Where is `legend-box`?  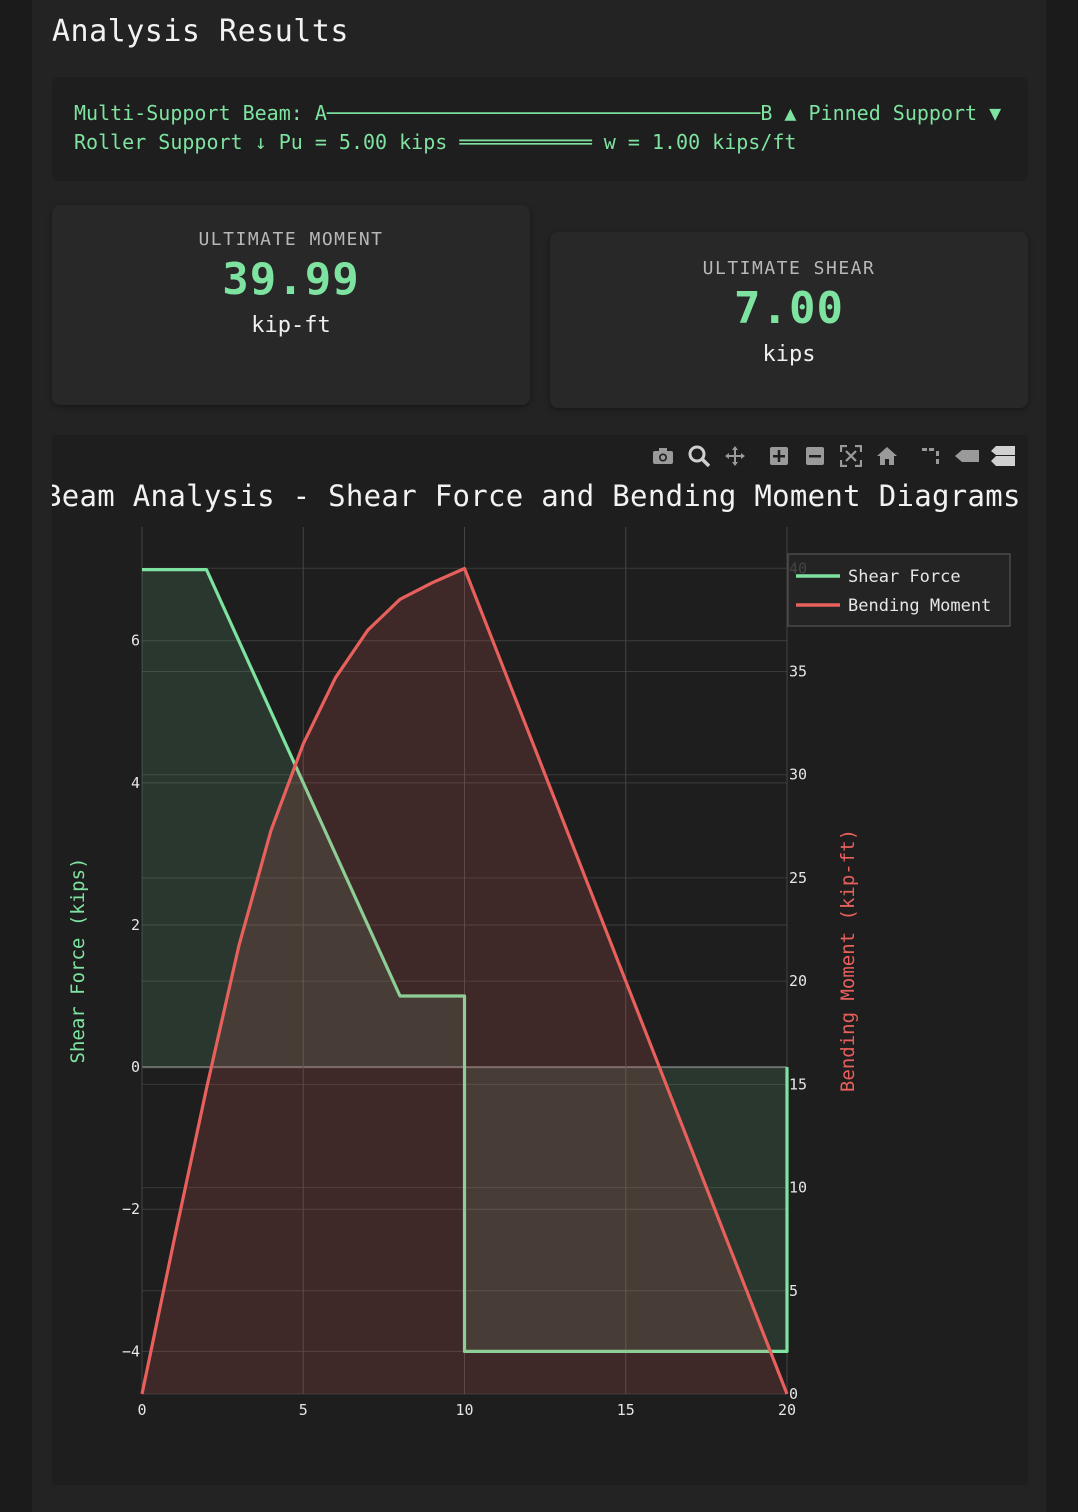
legend-box is located at coordinates (899, 590).